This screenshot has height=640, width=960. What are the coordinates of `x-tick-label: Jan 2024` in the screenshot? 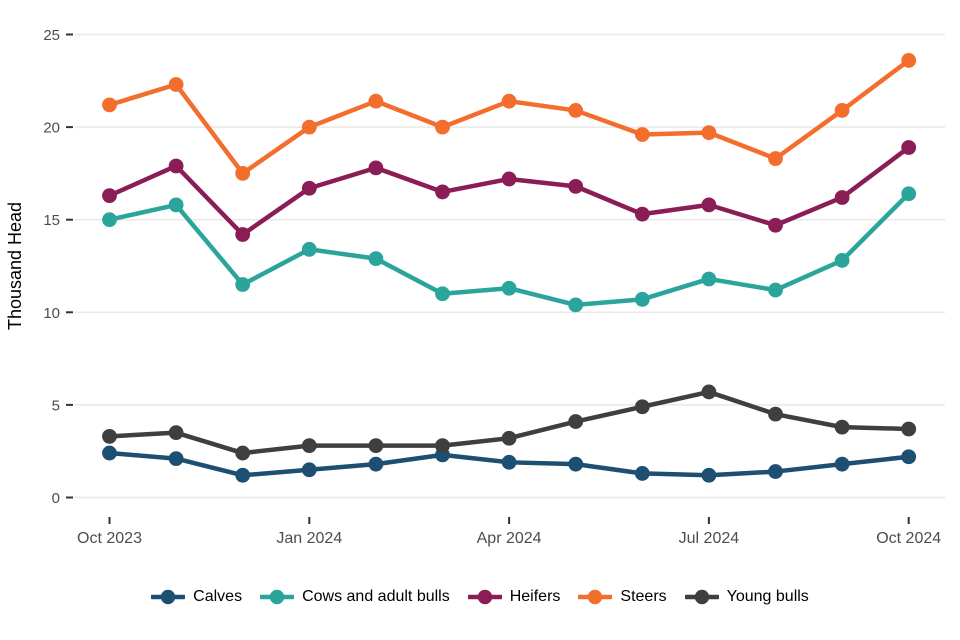 It's located at (309, 538).